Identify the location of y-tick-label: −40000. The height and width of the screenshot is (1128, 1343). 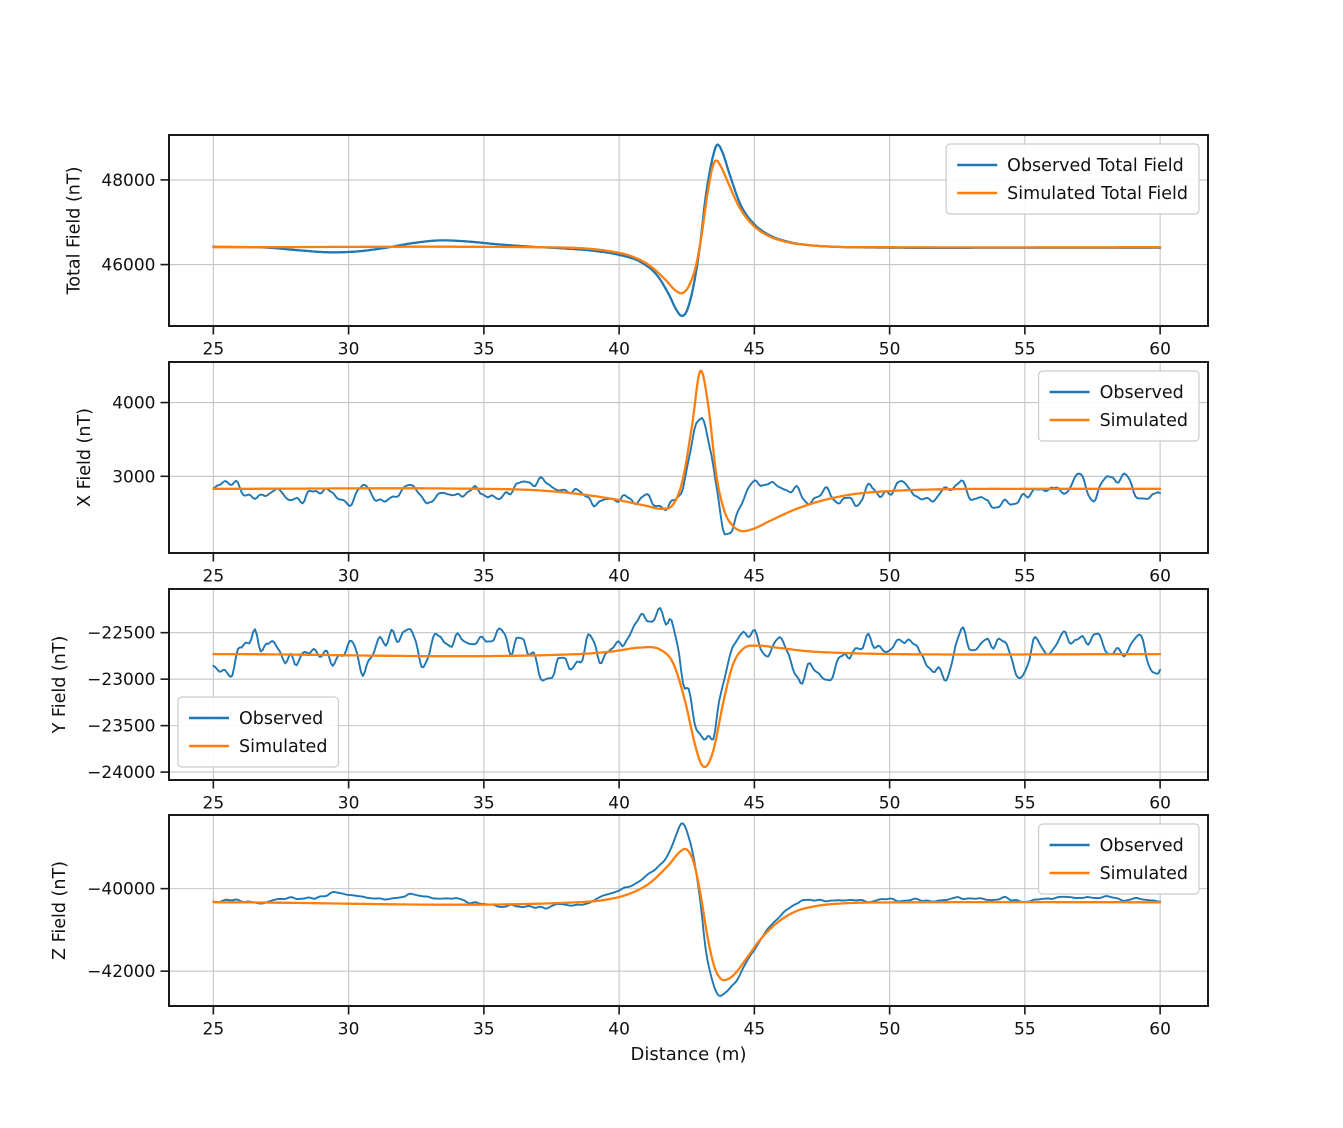
(121, 890).